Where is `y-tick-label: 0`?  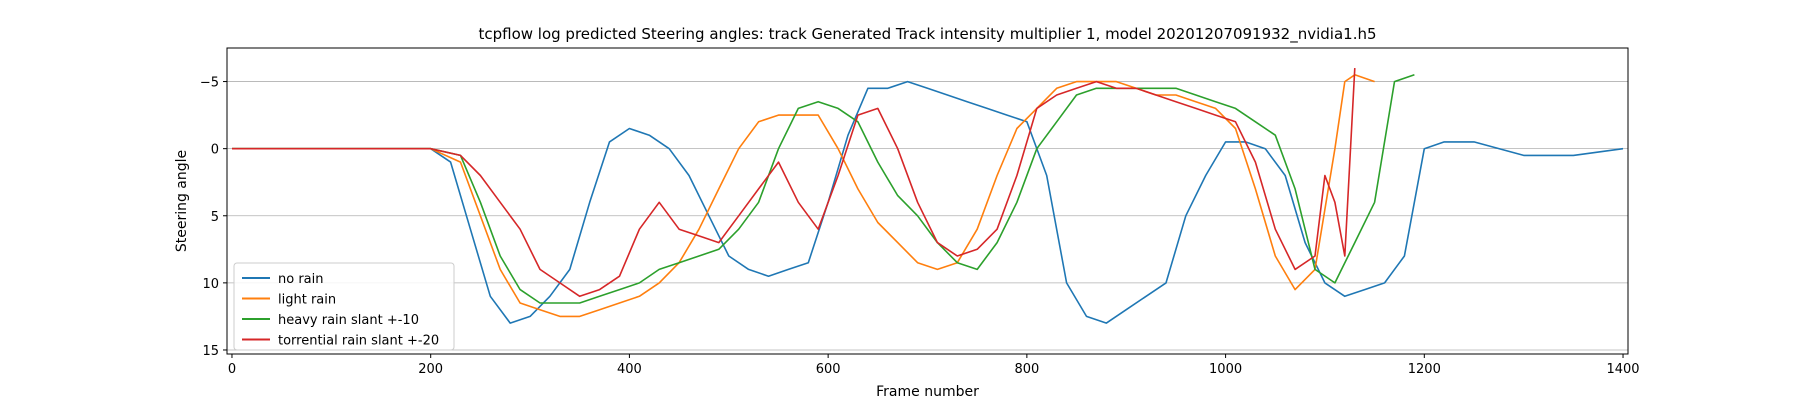 y-tick-label: 0 is located at coordinates (215, 150).